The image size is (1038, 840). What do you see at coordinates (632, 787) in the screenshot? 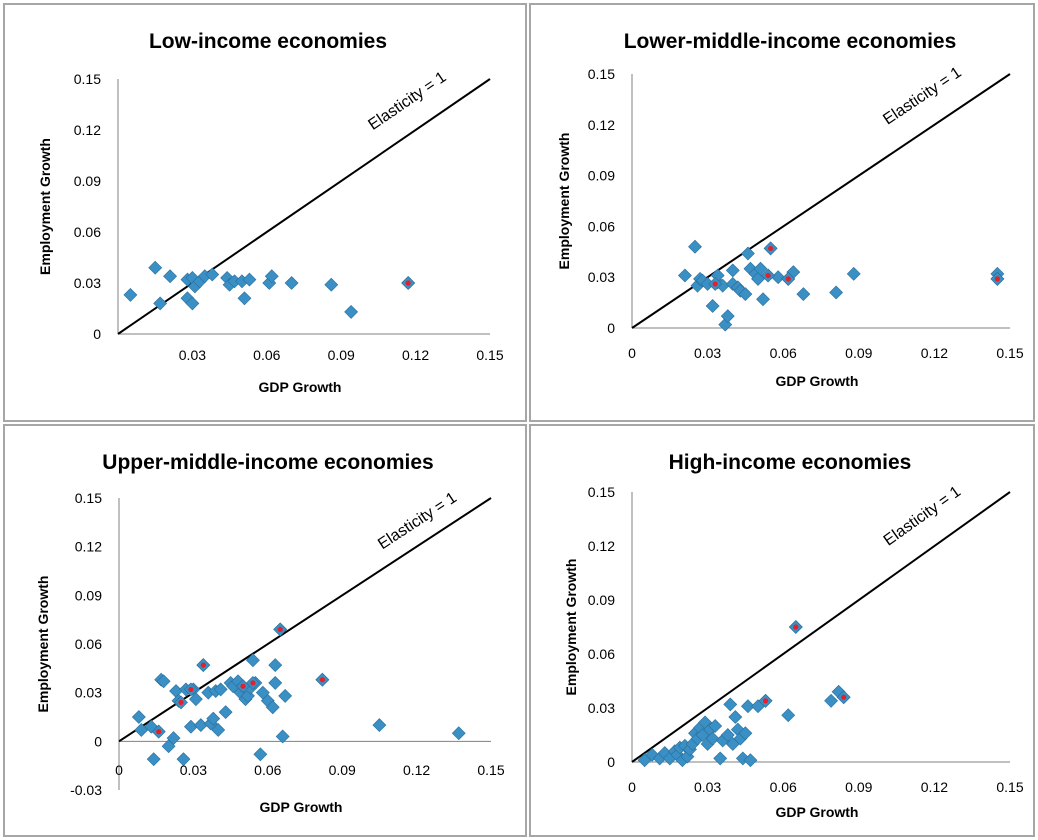
I see `x-tick-label: 0` at bounding box center [632, 787].